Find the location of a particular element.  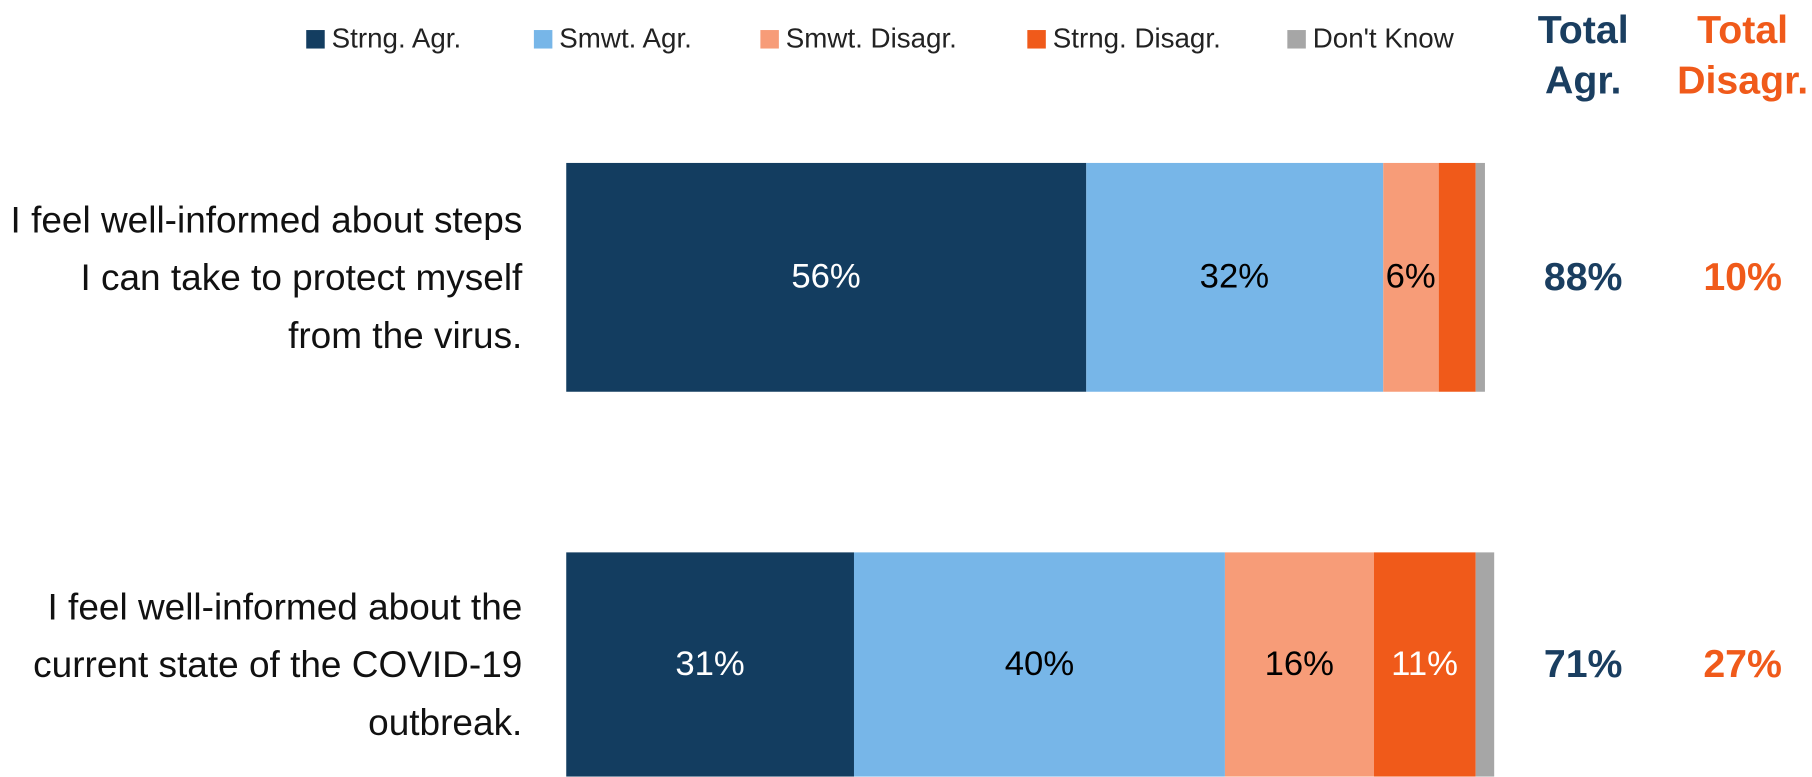

data-label: 11% is located at coordinates (1425, 663).